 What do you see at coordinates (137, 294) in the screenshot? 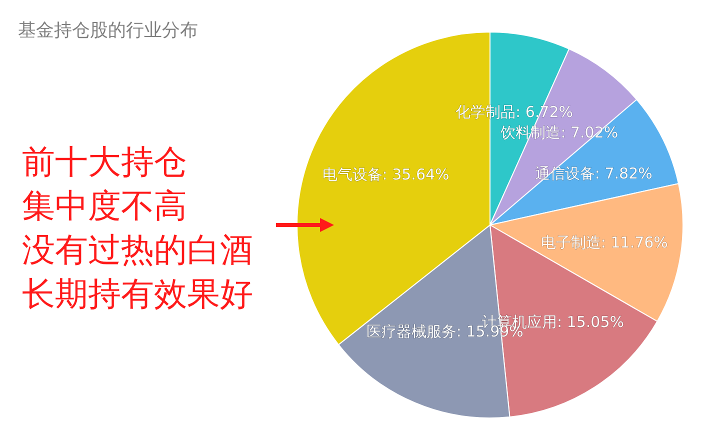
I see `text: 长期持有效果好` at bounding box center [137, 294].